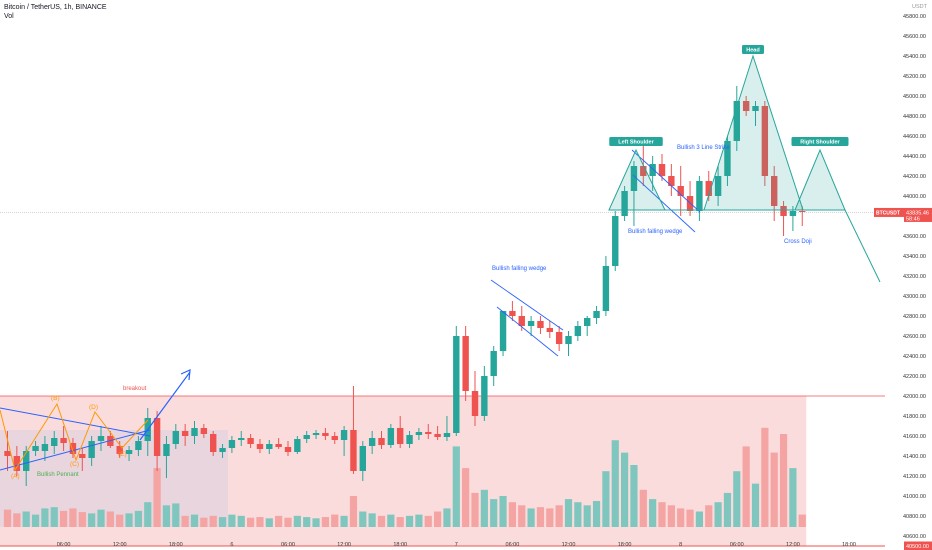 The width and height of the screenshot is (932, 550). I want to click on right-shoulder-label-bg, so click(820, 141).